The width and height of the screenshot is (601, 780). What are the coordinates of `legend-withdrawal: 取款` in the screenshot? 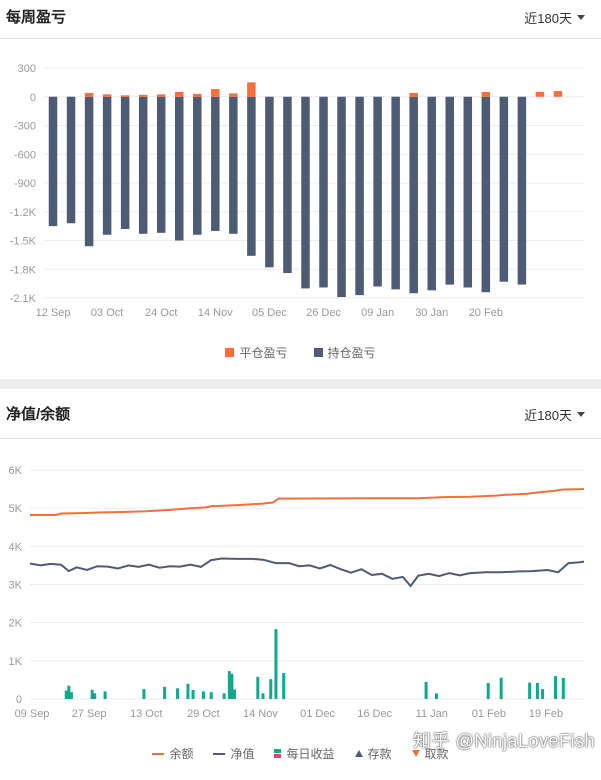 It's located at (430, 753).